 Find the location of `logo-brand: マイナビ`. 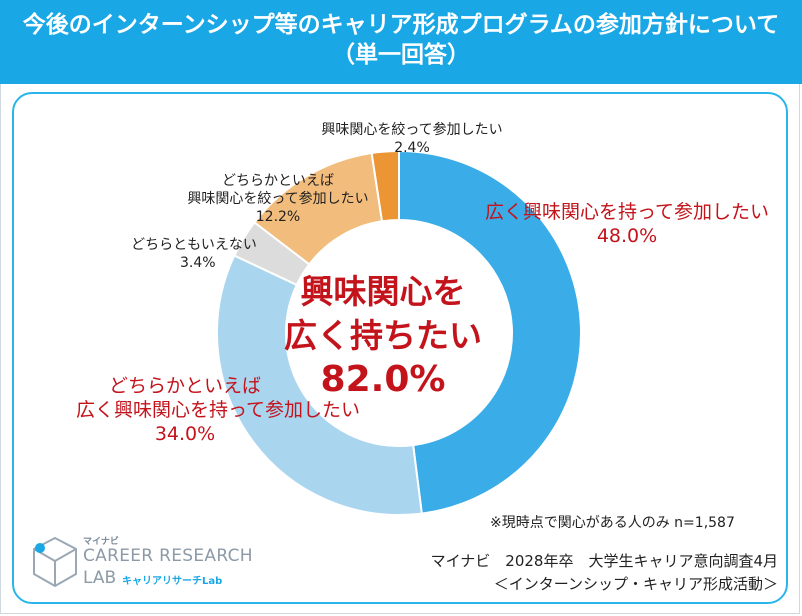

logo-brand: マイナビ is located at coordinates (101, 542).